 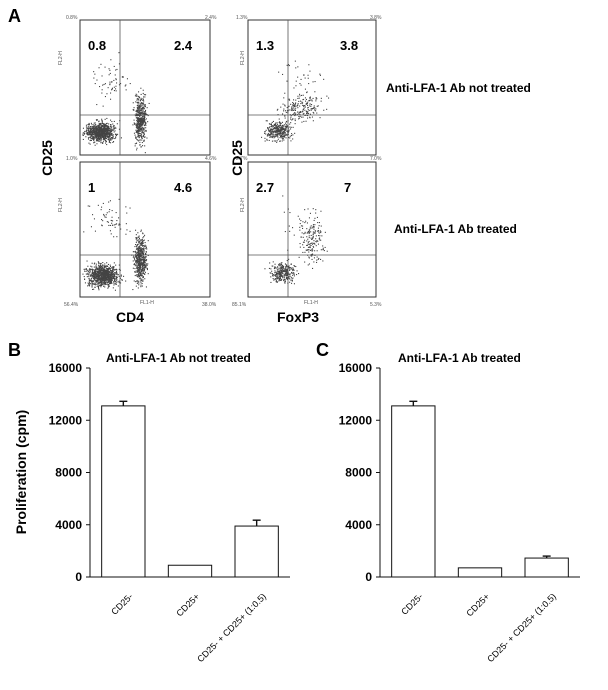 I want to click on panel-letter-a: A, so click(x=14, y=16).